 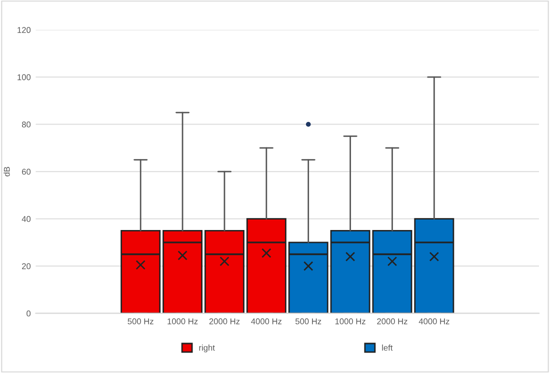 What do you see at coordinates (26, 125) in the screenshot?
I see `y-tick-label: 80` at bounding box center [26, 125].